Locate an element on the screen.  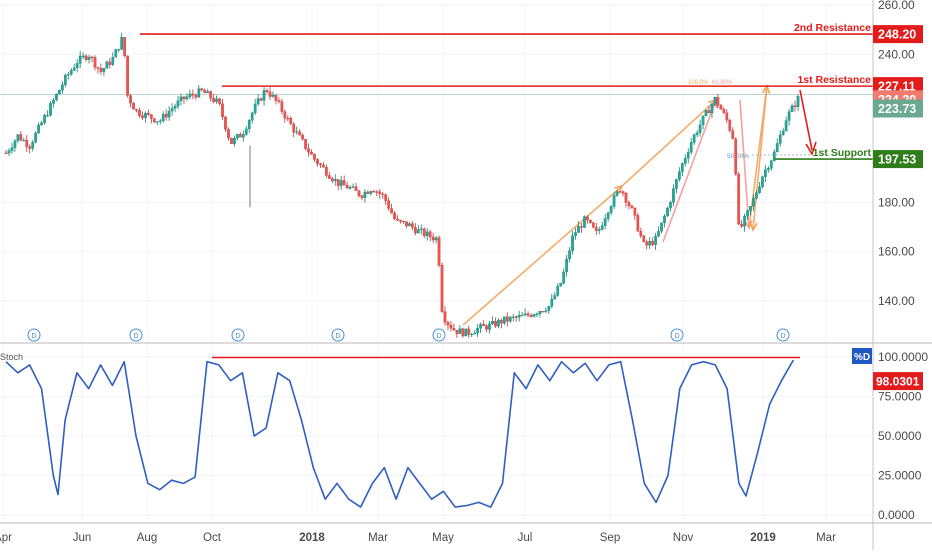
price-tick-label: 160.00 is located at coordinates (896, 252).